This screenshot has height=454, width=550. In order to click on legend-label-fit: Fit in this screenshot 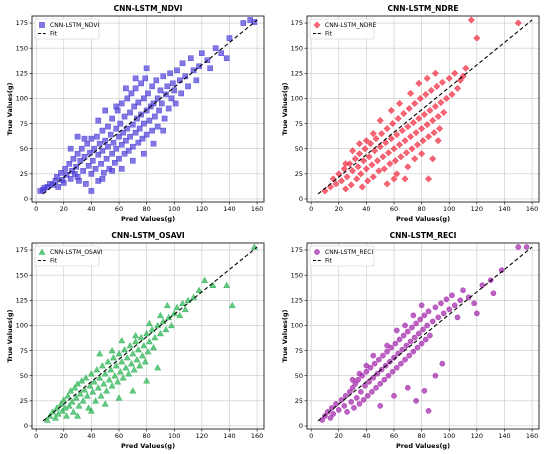, I will do `click(54, 261)`.